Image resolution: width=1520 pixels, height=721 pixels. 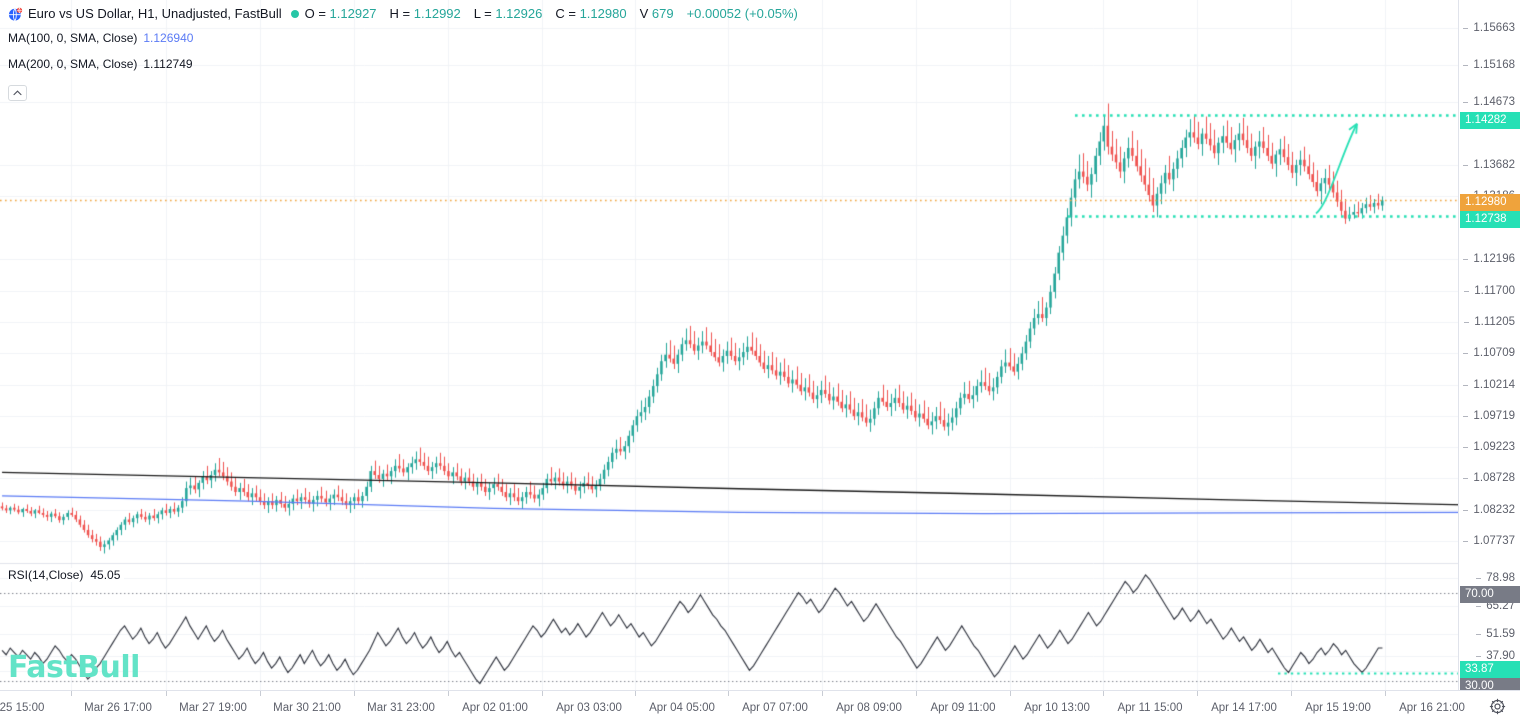 I want to click on axis-tick-label: 1.13682, so click(x=1494, y=165).